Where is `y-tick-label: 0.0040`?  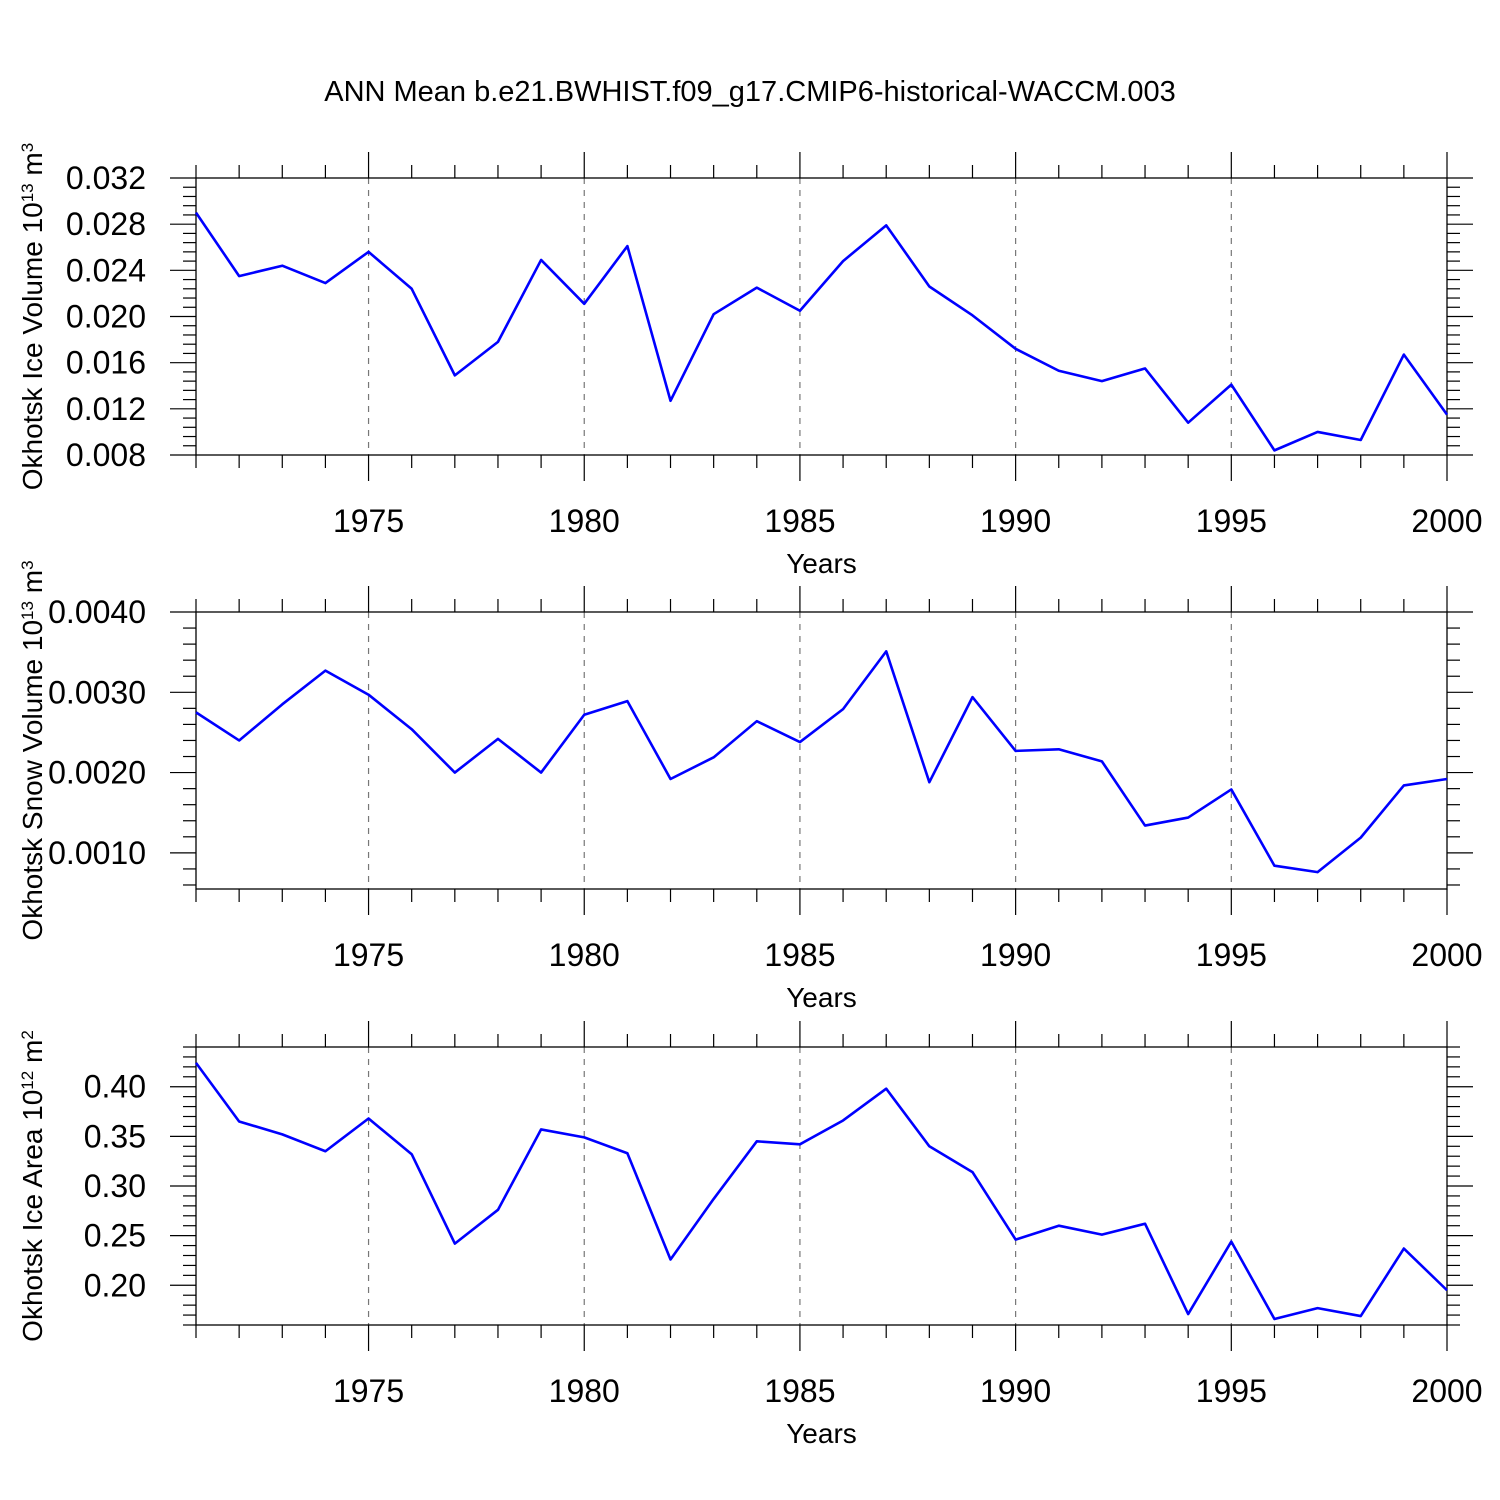
y-tick-label: 0.0040 is located at coordinates (97, 612).